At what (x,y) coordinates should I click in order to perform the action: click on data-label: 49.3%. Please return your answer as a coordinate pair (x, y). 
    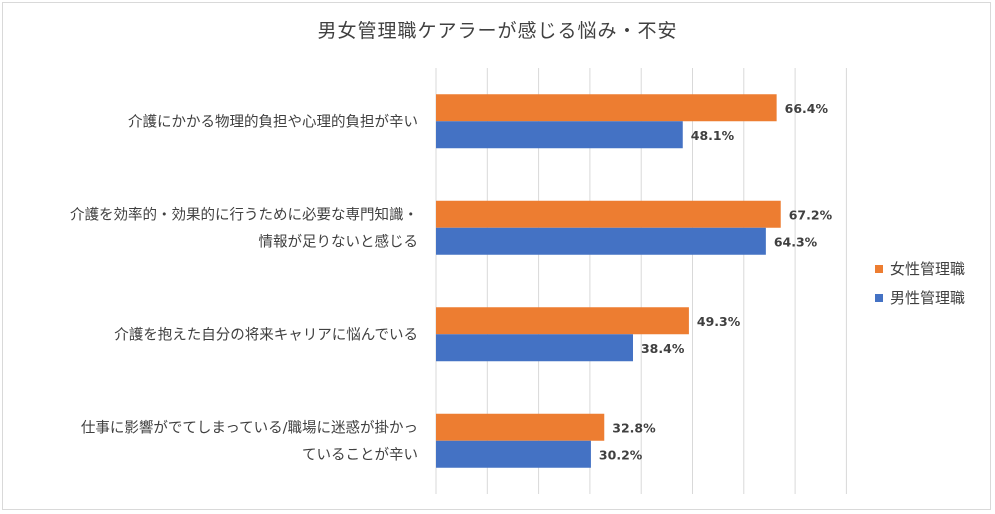
    Looking at the image, I should click on (719, 321).